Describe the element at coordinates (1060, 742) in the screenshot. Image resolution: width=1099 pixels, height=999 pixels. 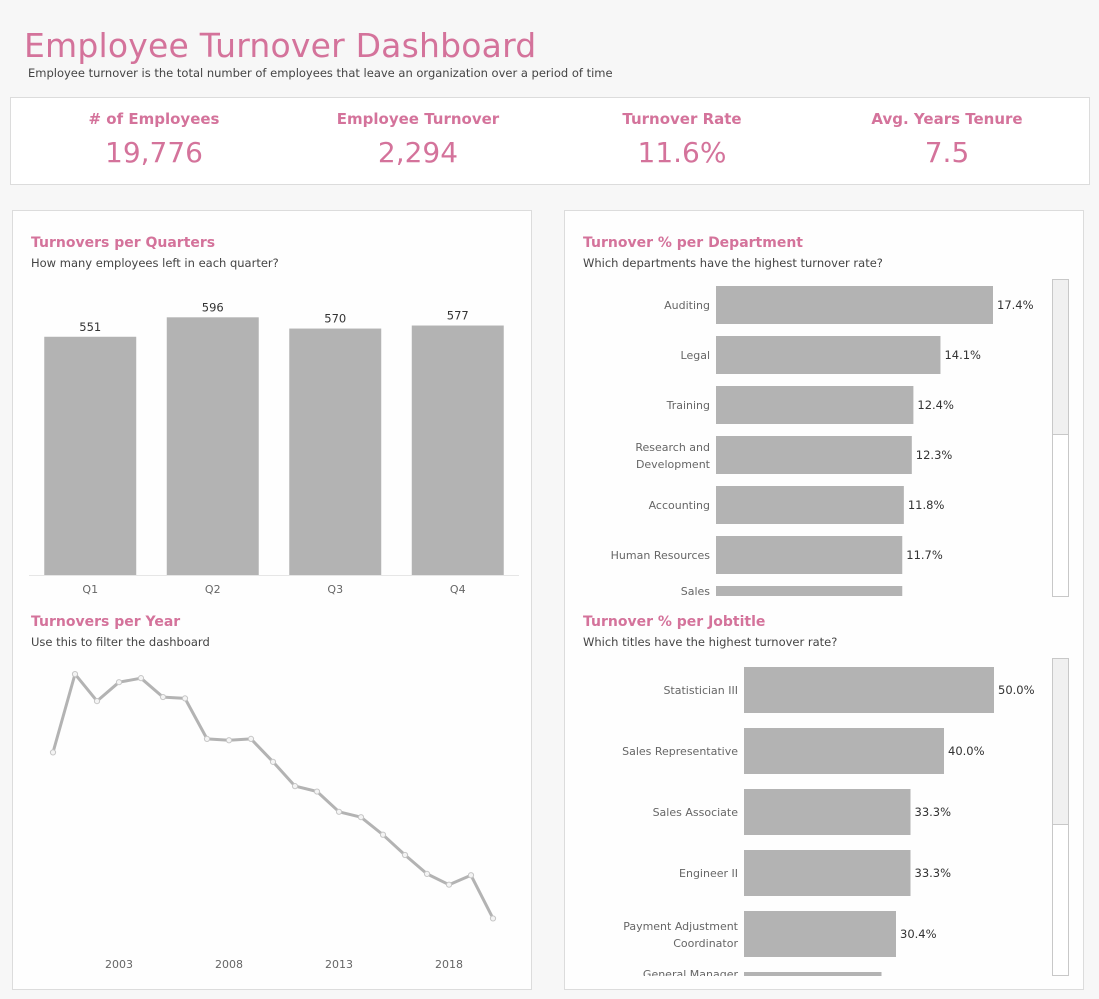
I see `jobtitle-scroll-thumb` at that location.